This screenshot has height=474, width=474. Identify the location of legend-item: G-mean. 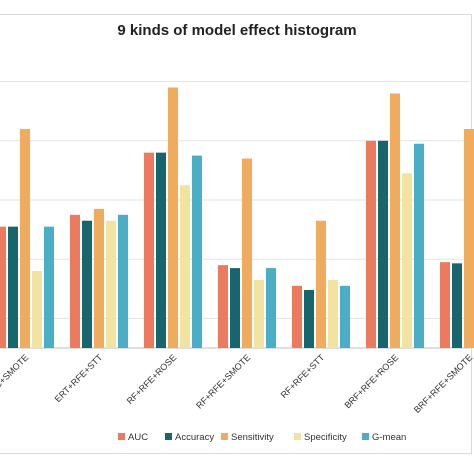
(384, 437).